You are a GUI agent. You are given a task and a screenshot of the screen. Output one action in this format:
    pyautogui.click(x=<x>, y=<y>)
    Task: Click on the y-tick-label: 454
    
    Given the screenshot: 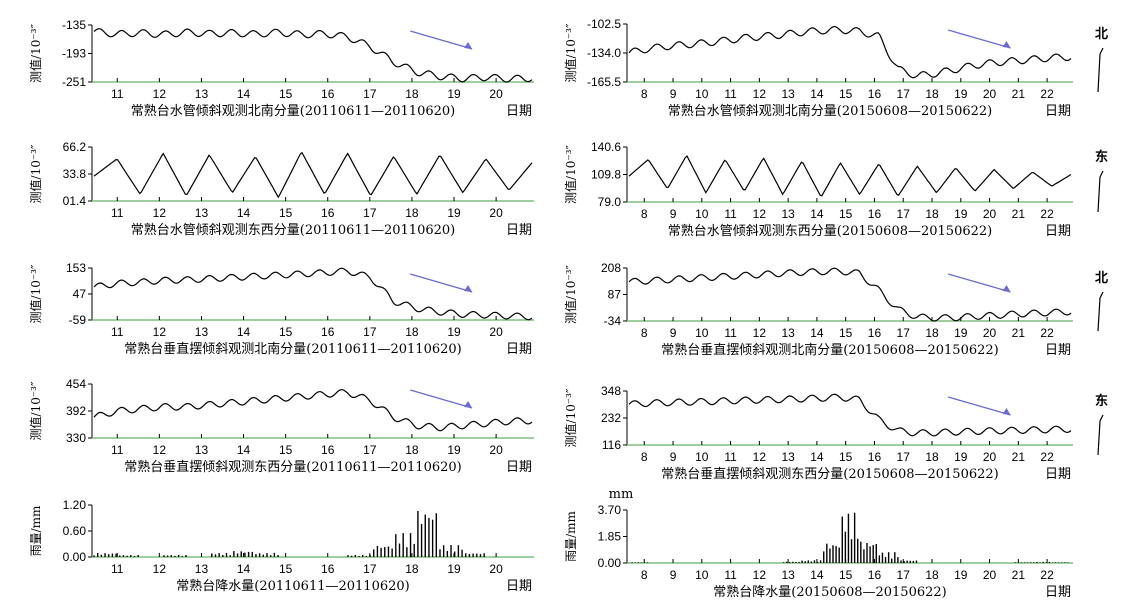 What is the action you would take?
    pyautogui.click(x=76, y=384)
    